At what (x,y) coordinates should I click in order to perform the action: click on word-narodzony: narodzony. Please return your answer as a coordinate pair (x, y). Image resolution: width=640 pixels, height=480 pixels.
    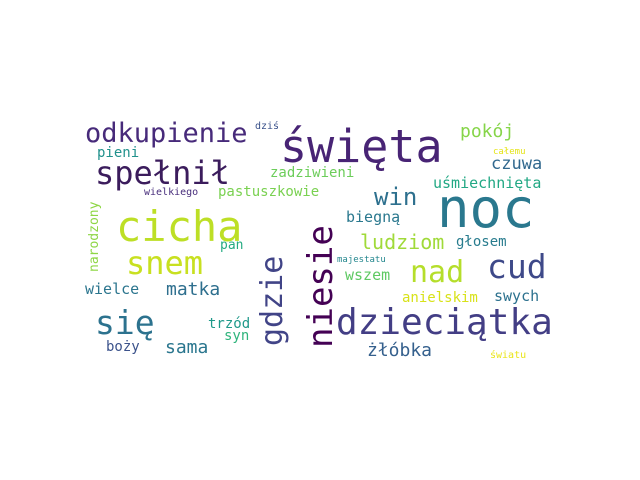
    Looking at the image, I should click on (94, 236).